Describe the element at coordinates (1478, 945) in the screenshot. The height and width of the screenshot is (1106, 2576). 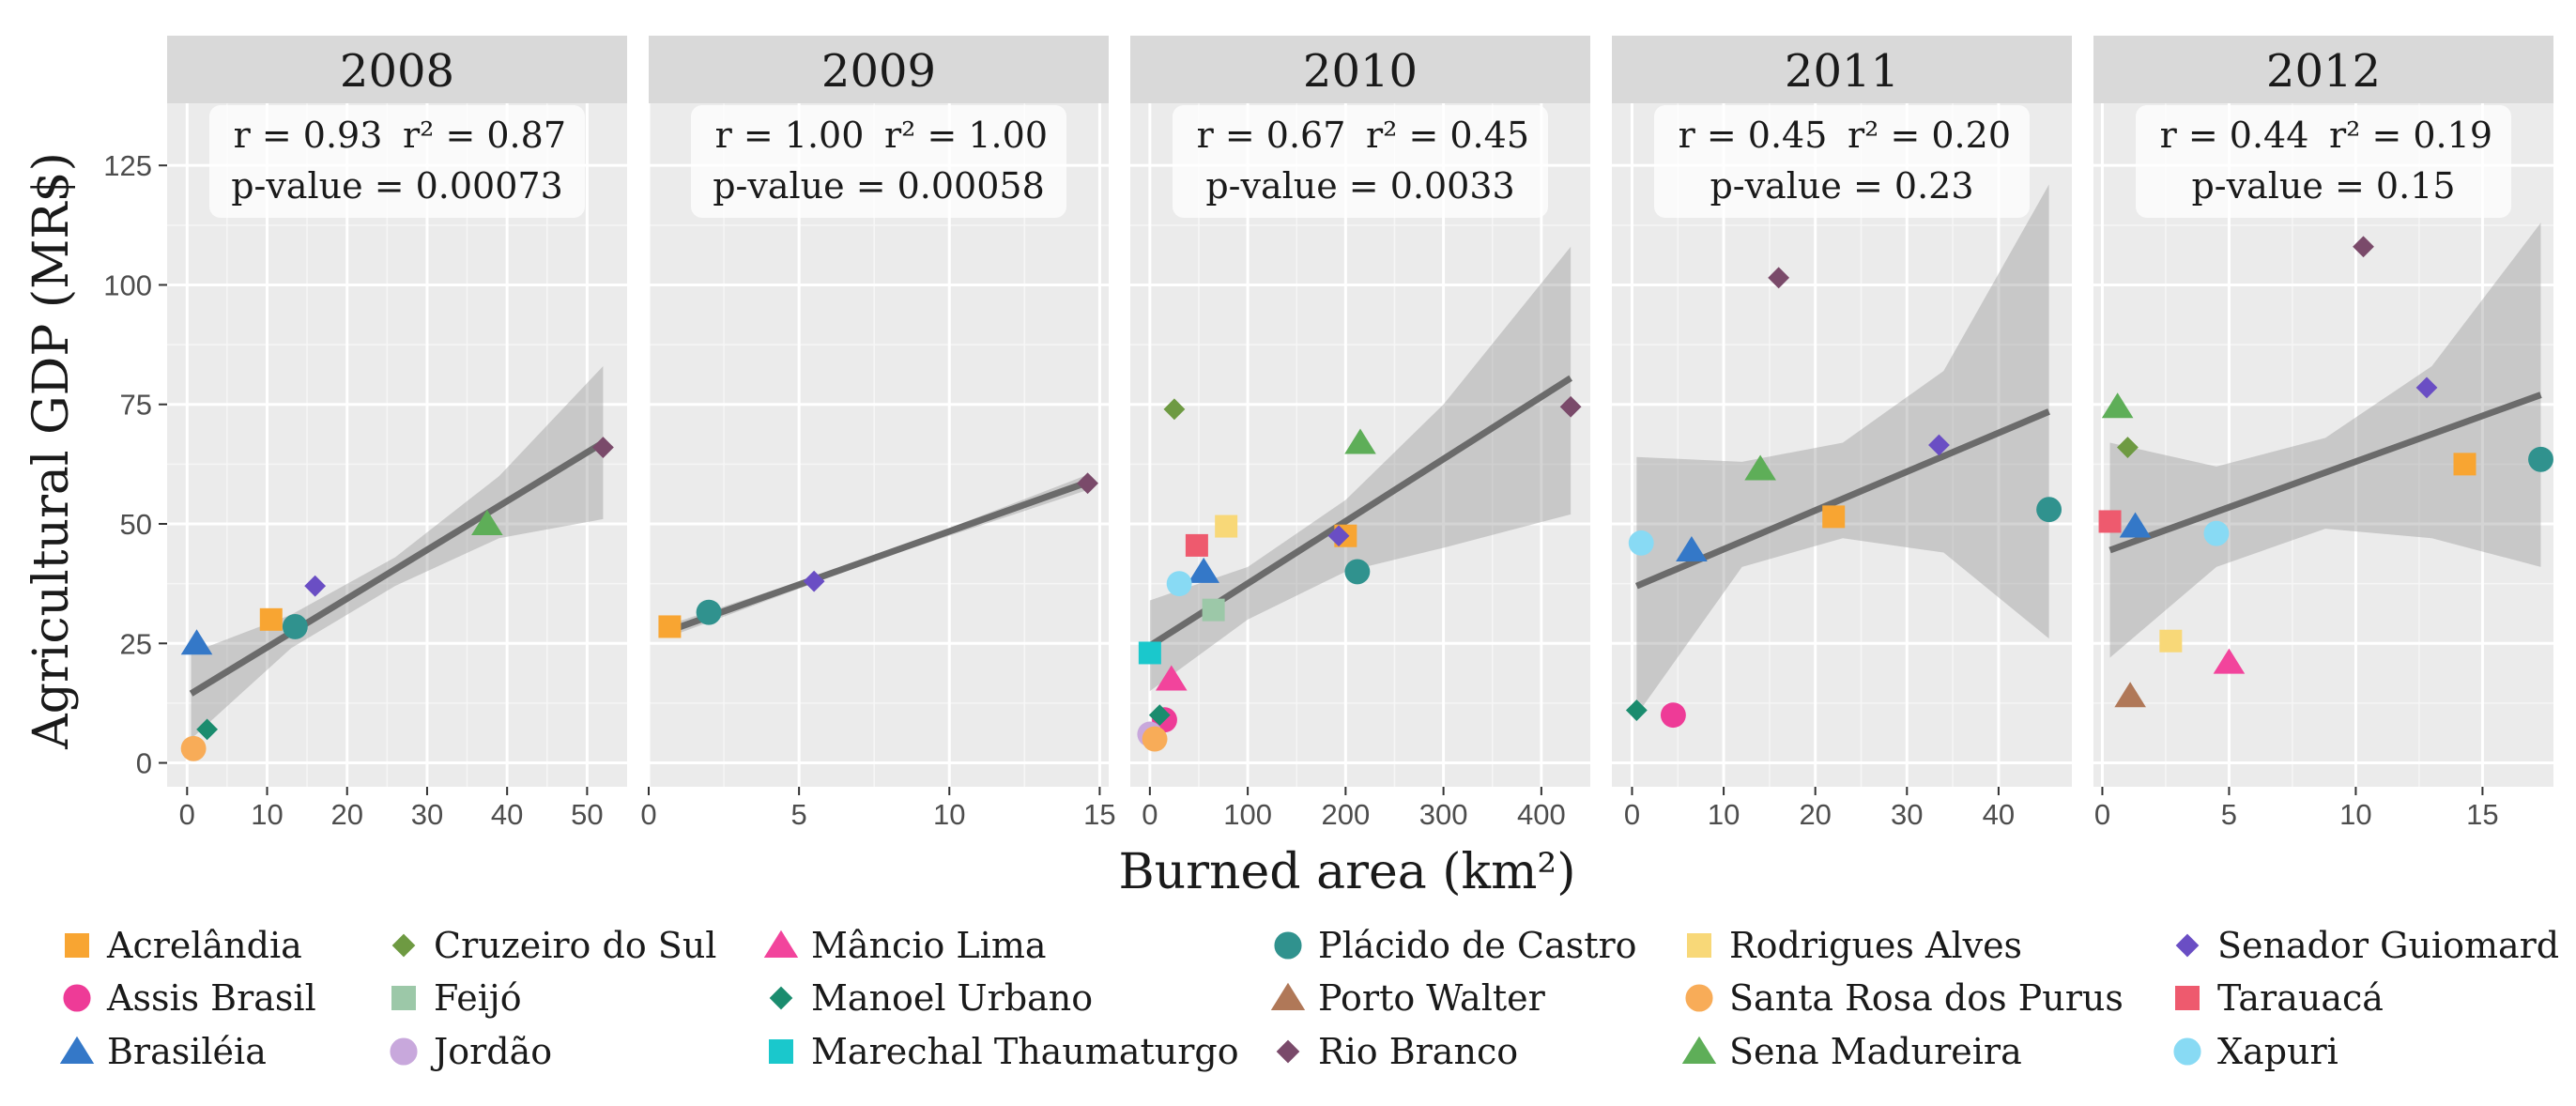
I see `legend-label: Plácido de Castro` at that location.